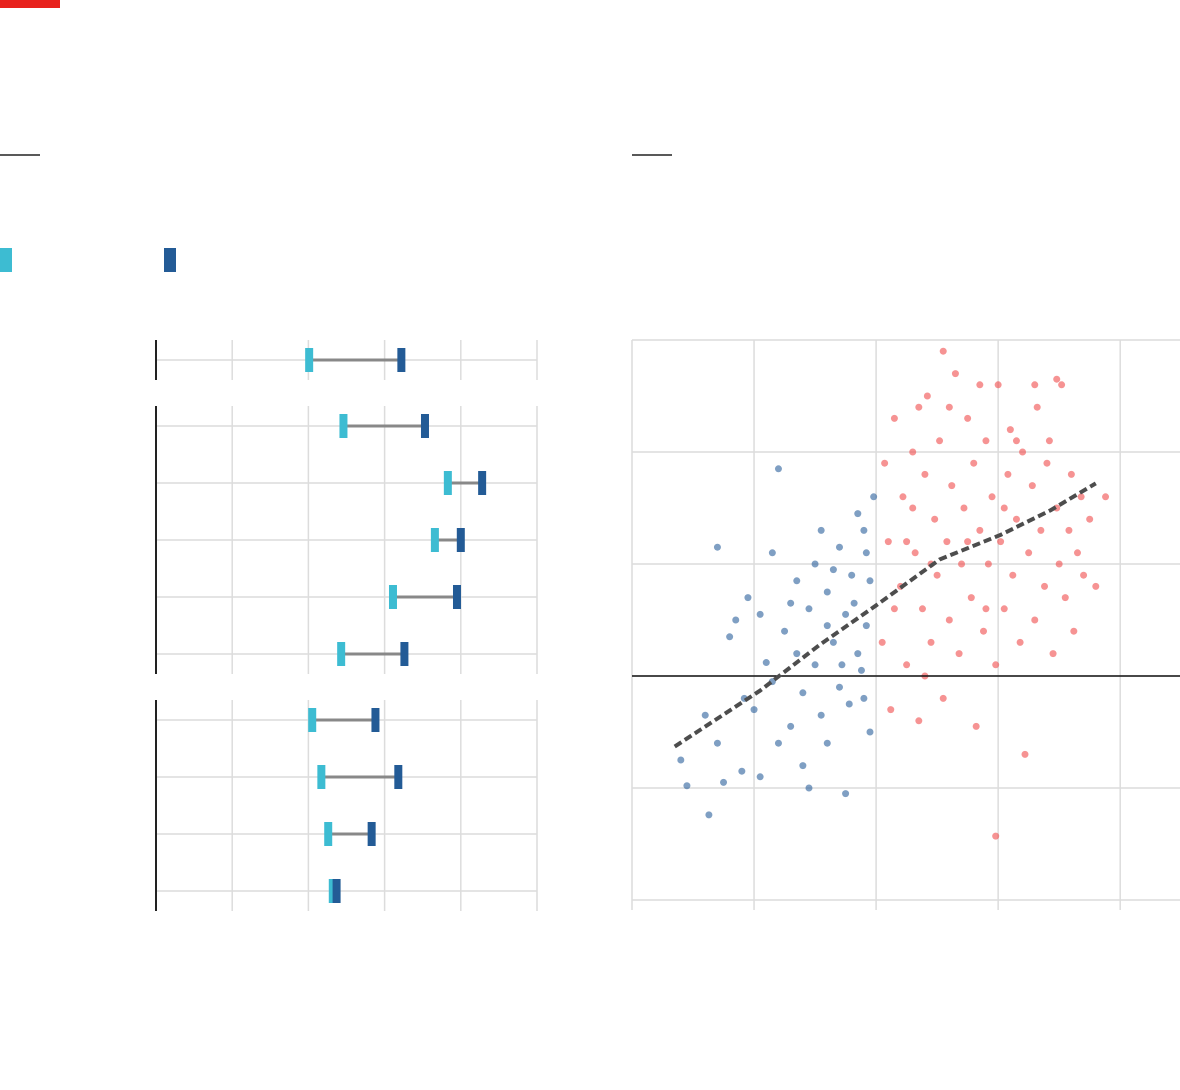 Image resolution: width=1180 pixels, height=1090 pixels. What do you see at coordinates (6, 260) in the screenshot?
I see `legend-swatch` at bounding box center [6, 260].